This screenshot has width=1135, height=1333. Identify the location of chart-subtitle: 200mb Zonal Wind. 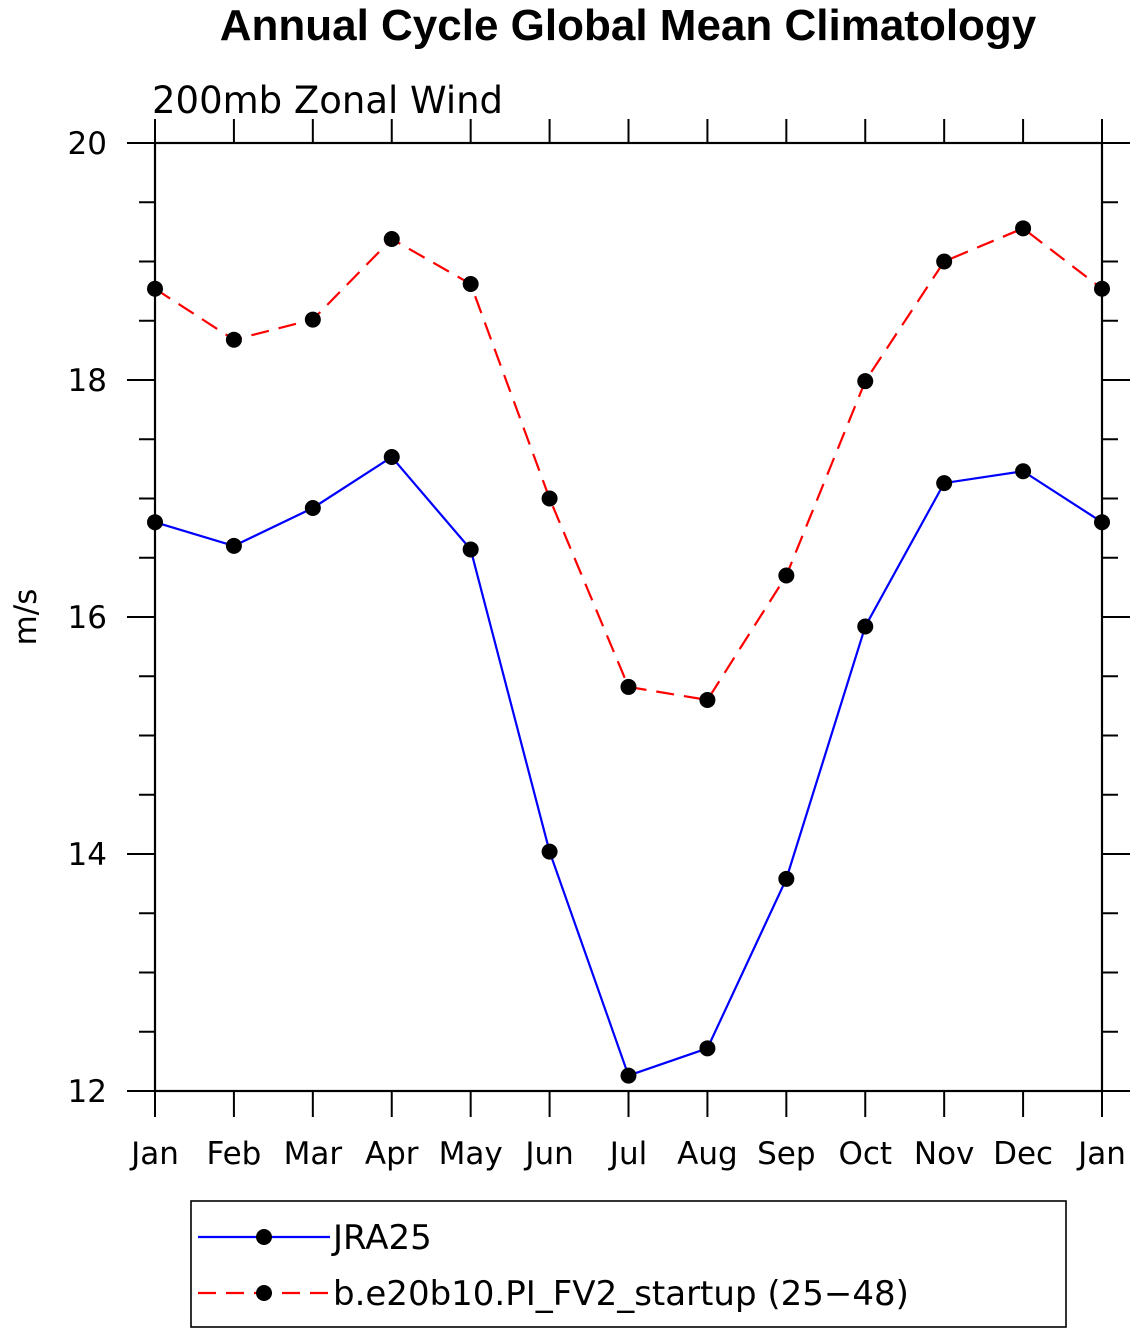
(327, 100).